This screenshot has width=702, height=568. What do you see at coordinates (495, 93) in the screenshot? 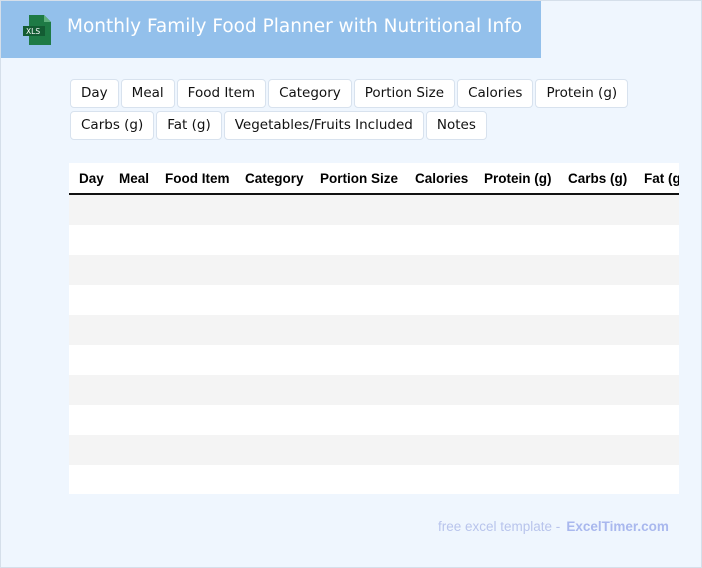
I see `column-chip: Calories` at bounding box center [495, 93].